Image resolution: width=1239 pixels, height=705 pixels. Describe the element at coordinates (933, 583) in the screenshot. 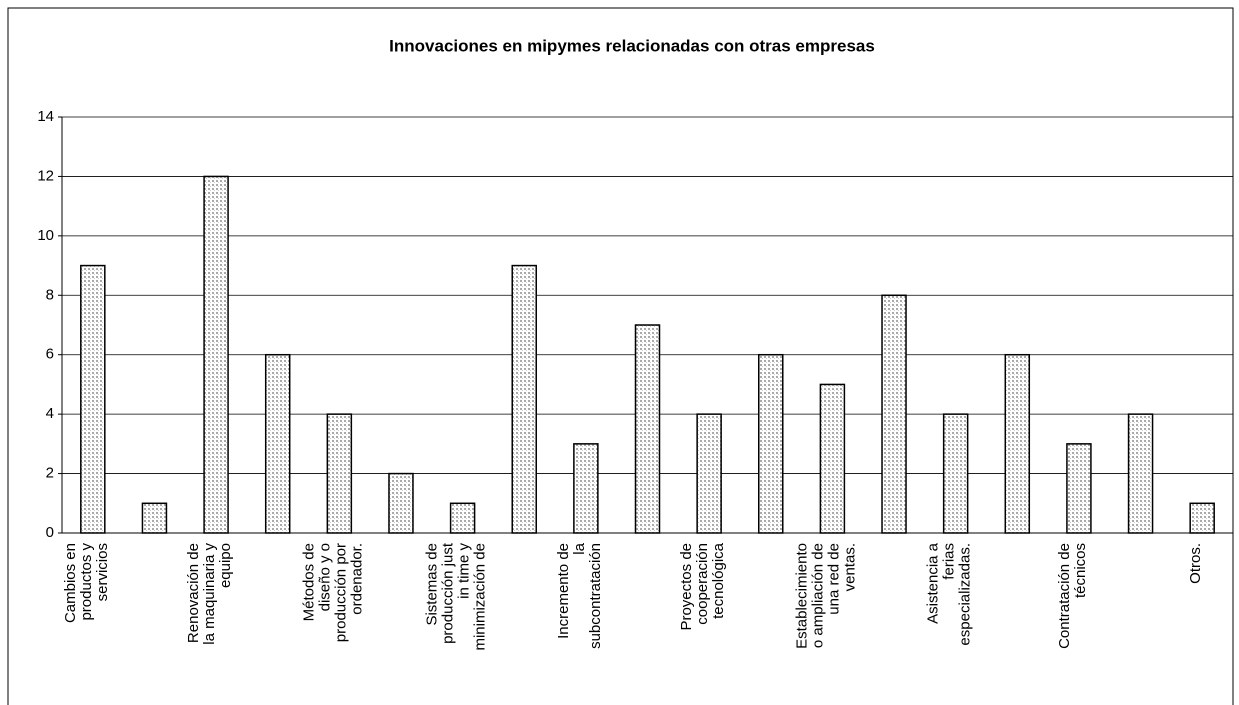

I see `x-tick-label-line: Asistencia a` at that location.